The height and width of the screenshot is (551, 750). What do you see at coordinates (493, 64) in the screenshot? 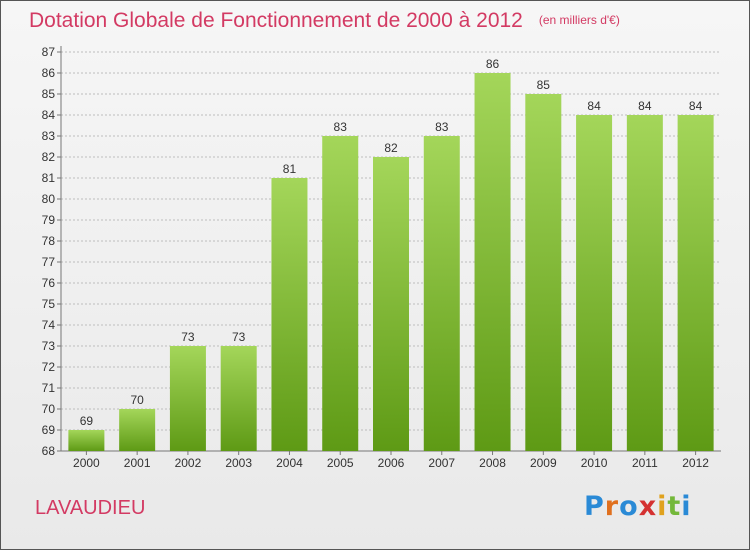
I see `value-label: 86` at bounding box center [493, 64].